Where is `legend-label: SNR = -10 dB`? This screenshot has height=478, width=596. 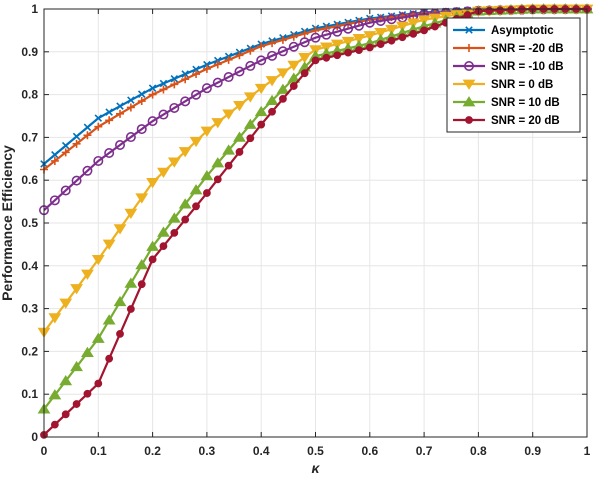
legend-label: SNR = -10 dB is located at coordinates (527, 67).